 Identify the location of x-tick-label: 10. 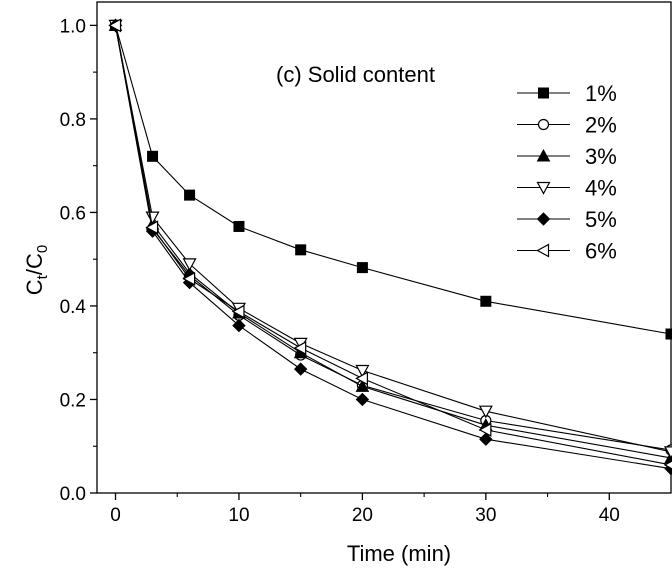
(238, 515).